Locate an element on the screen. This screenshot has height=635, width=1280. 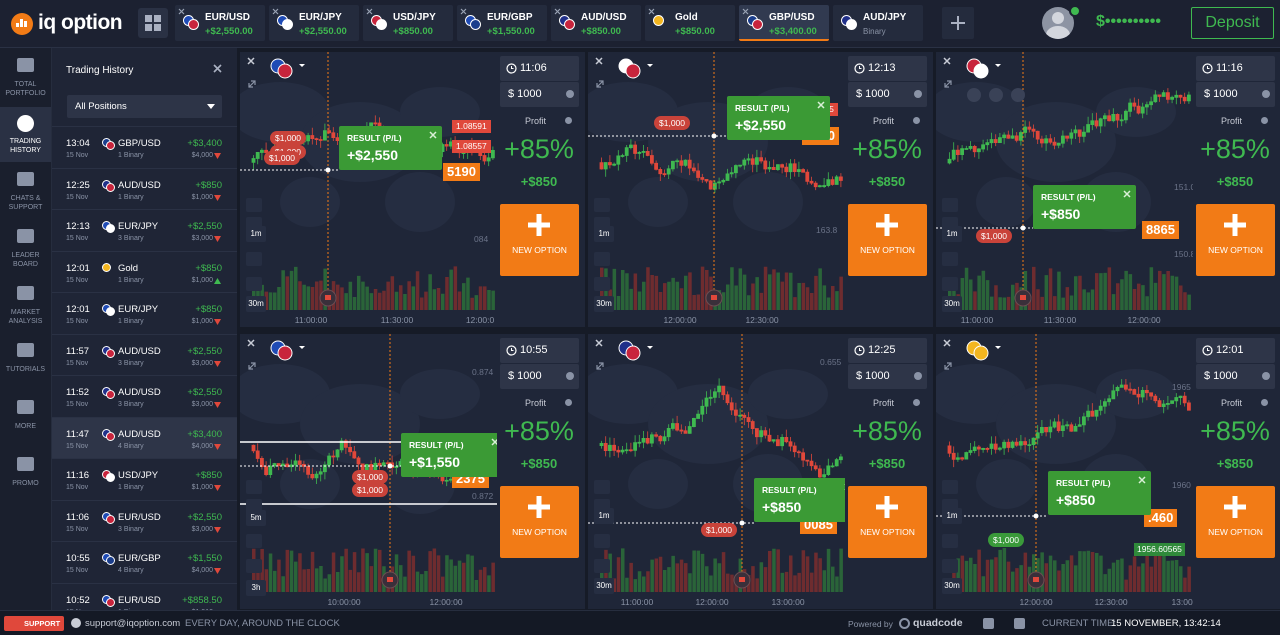
history-row: 11:06 15 Nov EUR/USD 3 Binary +$2,550 $3,000 is located at coordinates (144, 520).